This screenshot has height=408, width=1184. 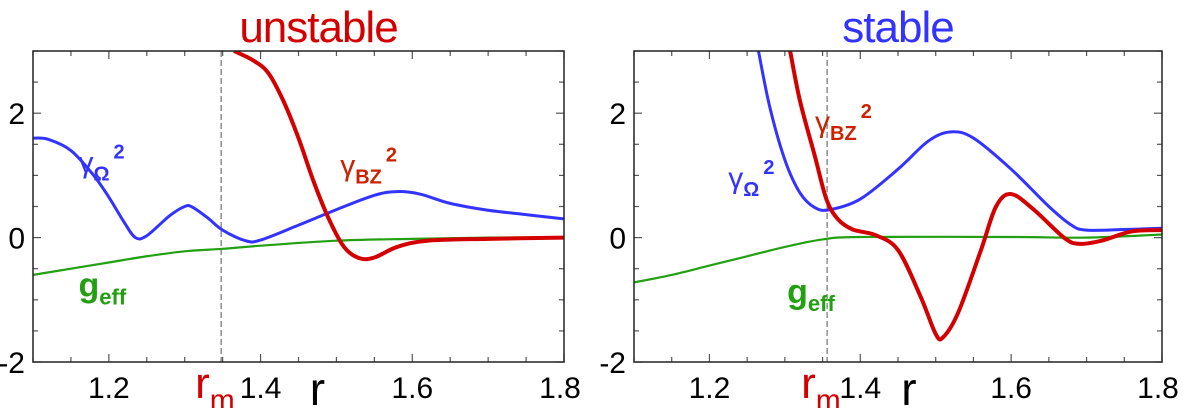 What do you see at coordinates (318, 27) in the screenshot?
I see `chart-title: unstable` at bounding box center [318, 27].